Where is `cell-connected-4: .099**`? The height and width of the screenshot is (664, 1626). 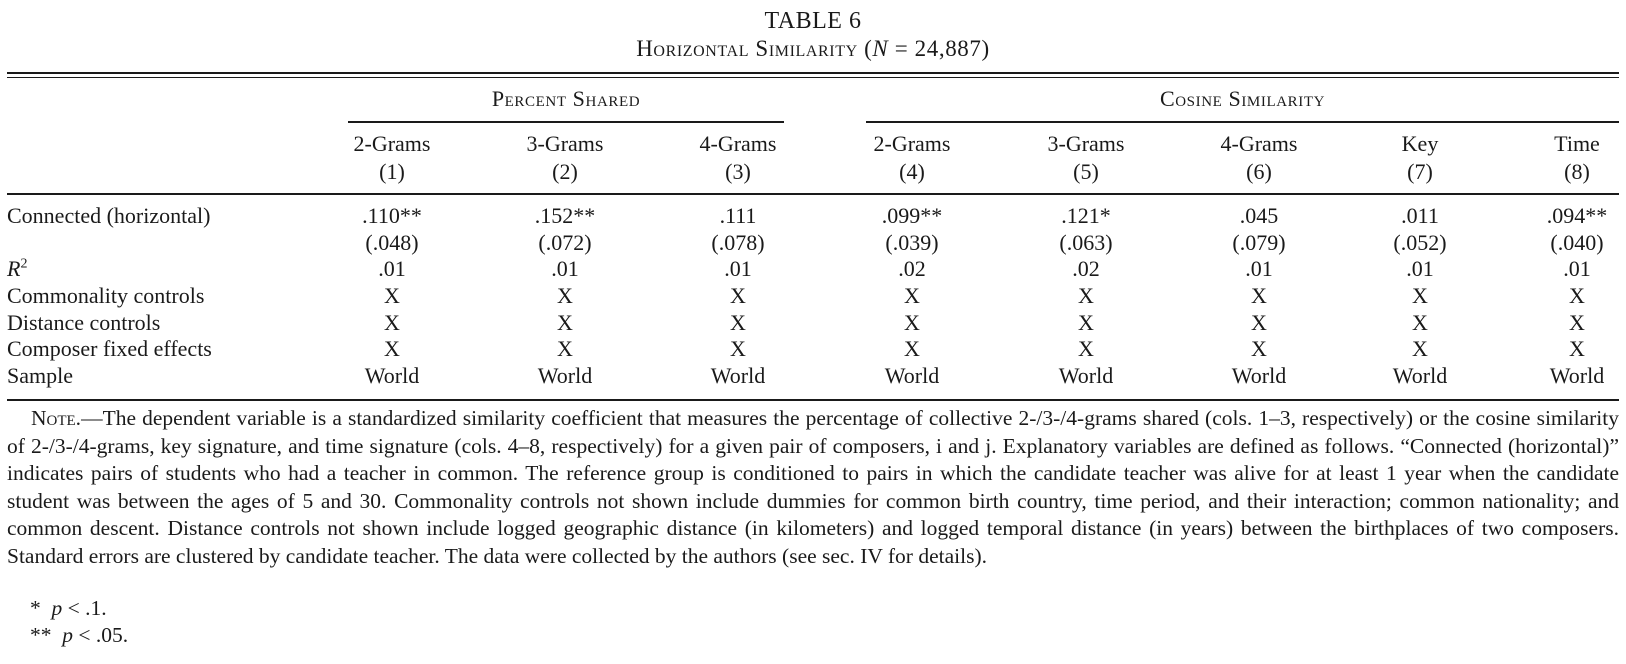
cell-connected-4: .099** is located at coordinates (912, 215).